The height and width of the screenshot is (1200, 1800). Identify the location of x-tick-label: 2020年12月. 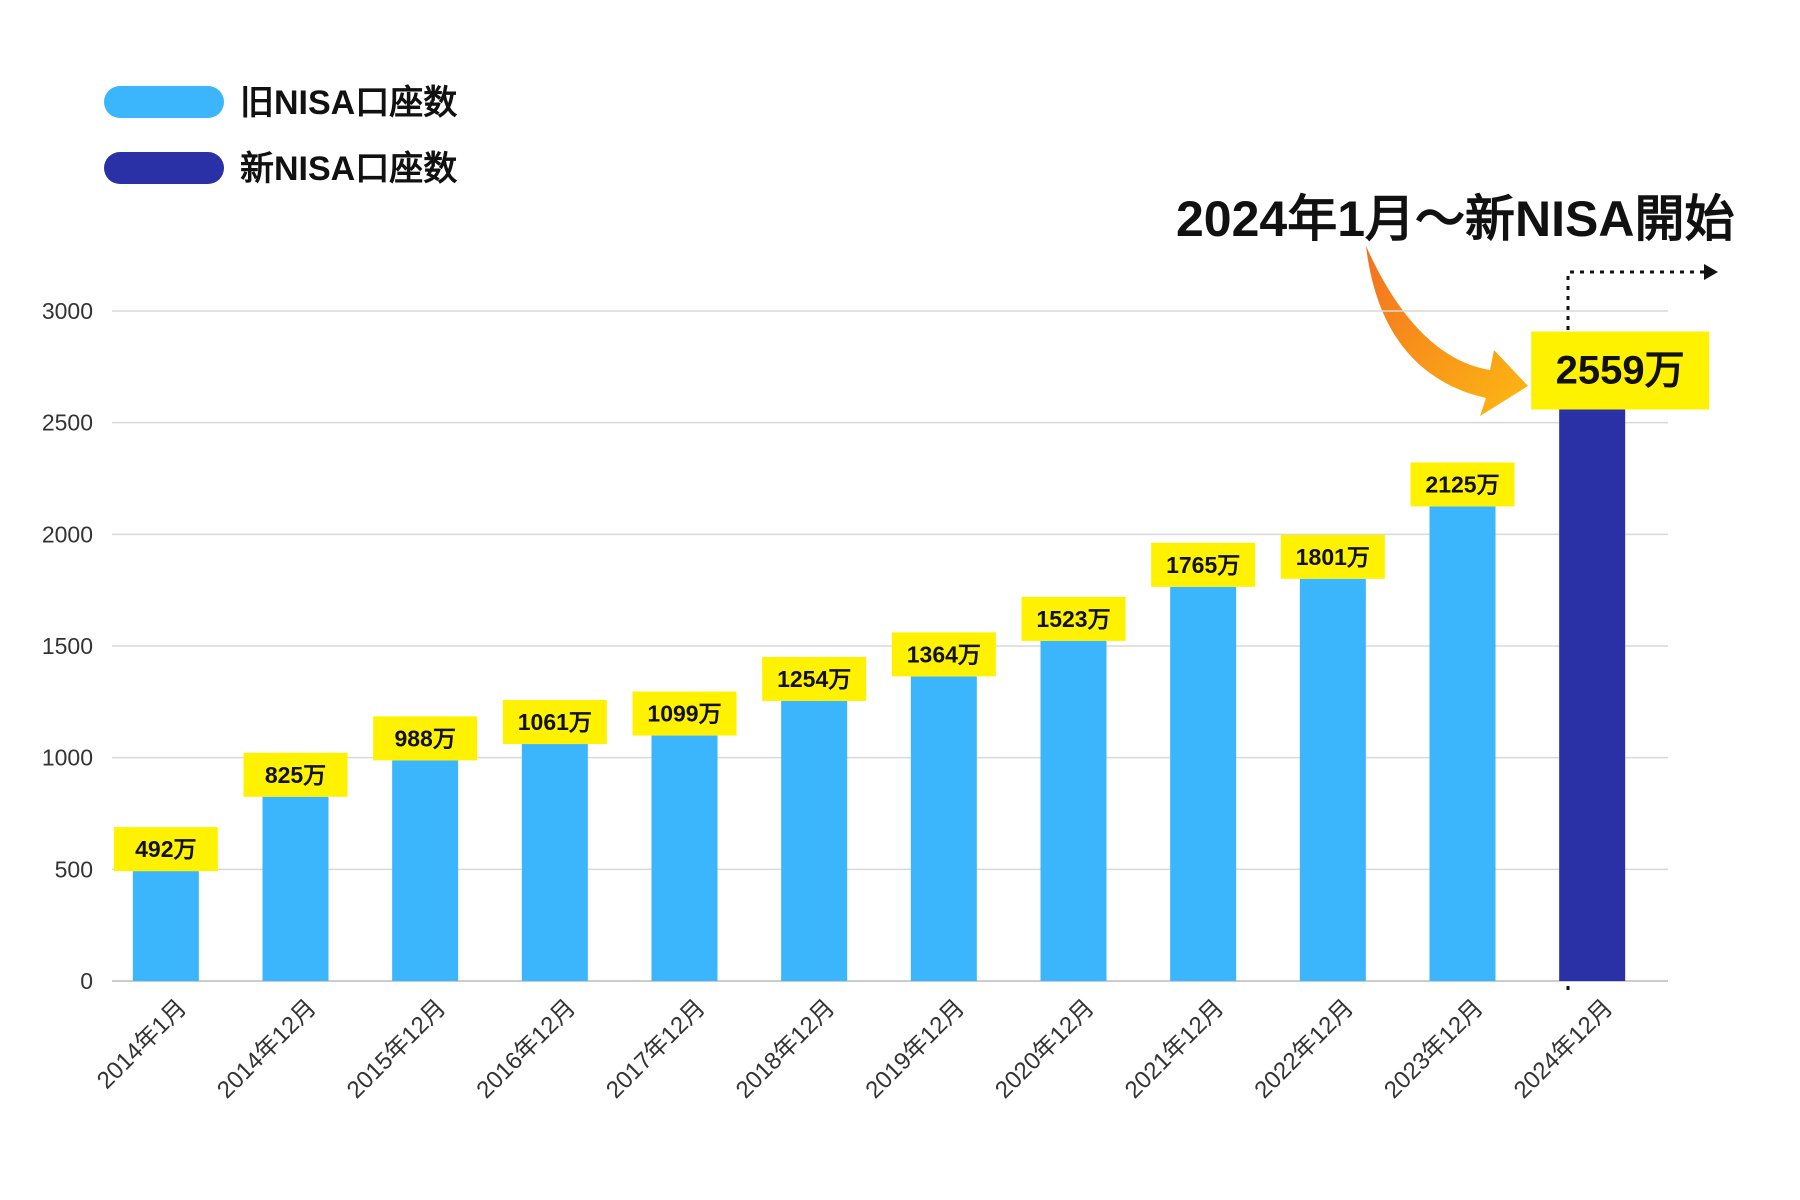
(1045, 1049).